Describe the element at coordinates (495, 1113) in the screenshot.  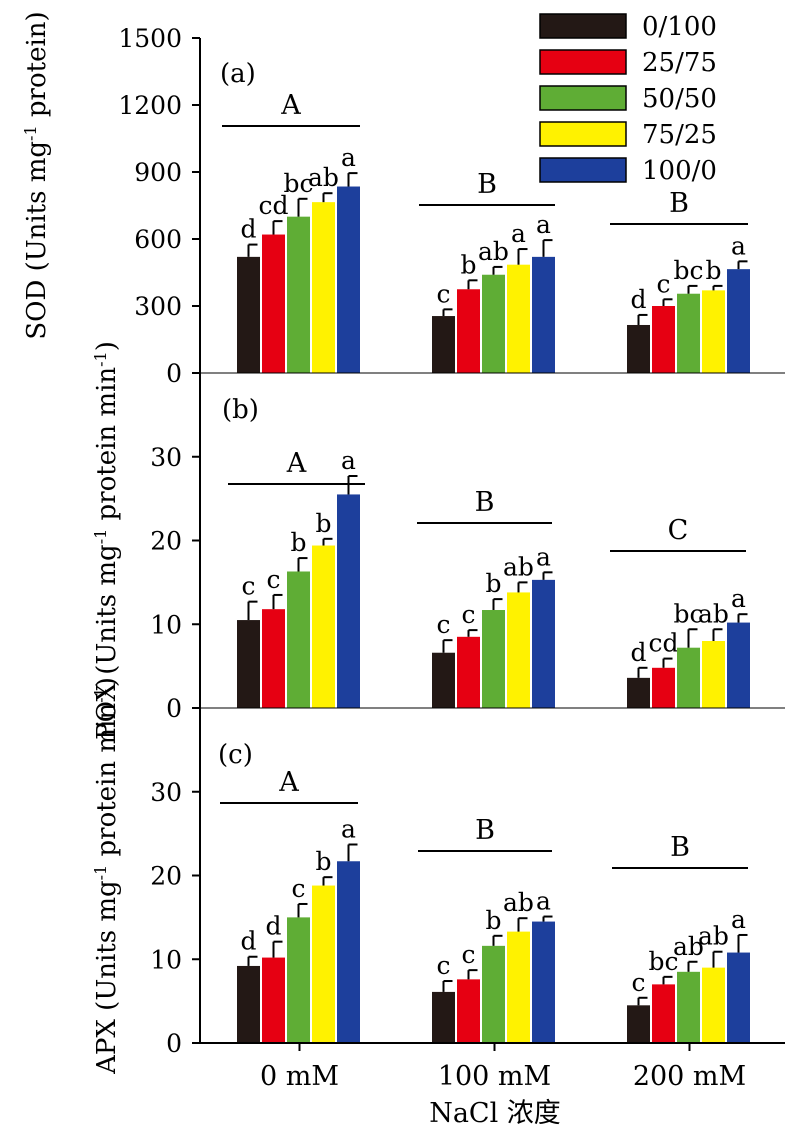
I see `x-axis-title: NaCl 浓度` at that location.